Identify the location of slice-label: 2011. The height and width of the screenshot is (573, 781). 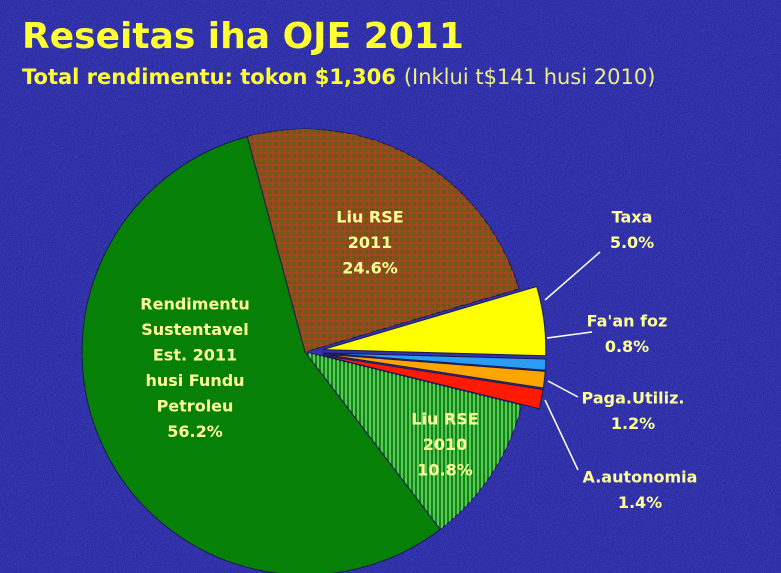
(370, 242).